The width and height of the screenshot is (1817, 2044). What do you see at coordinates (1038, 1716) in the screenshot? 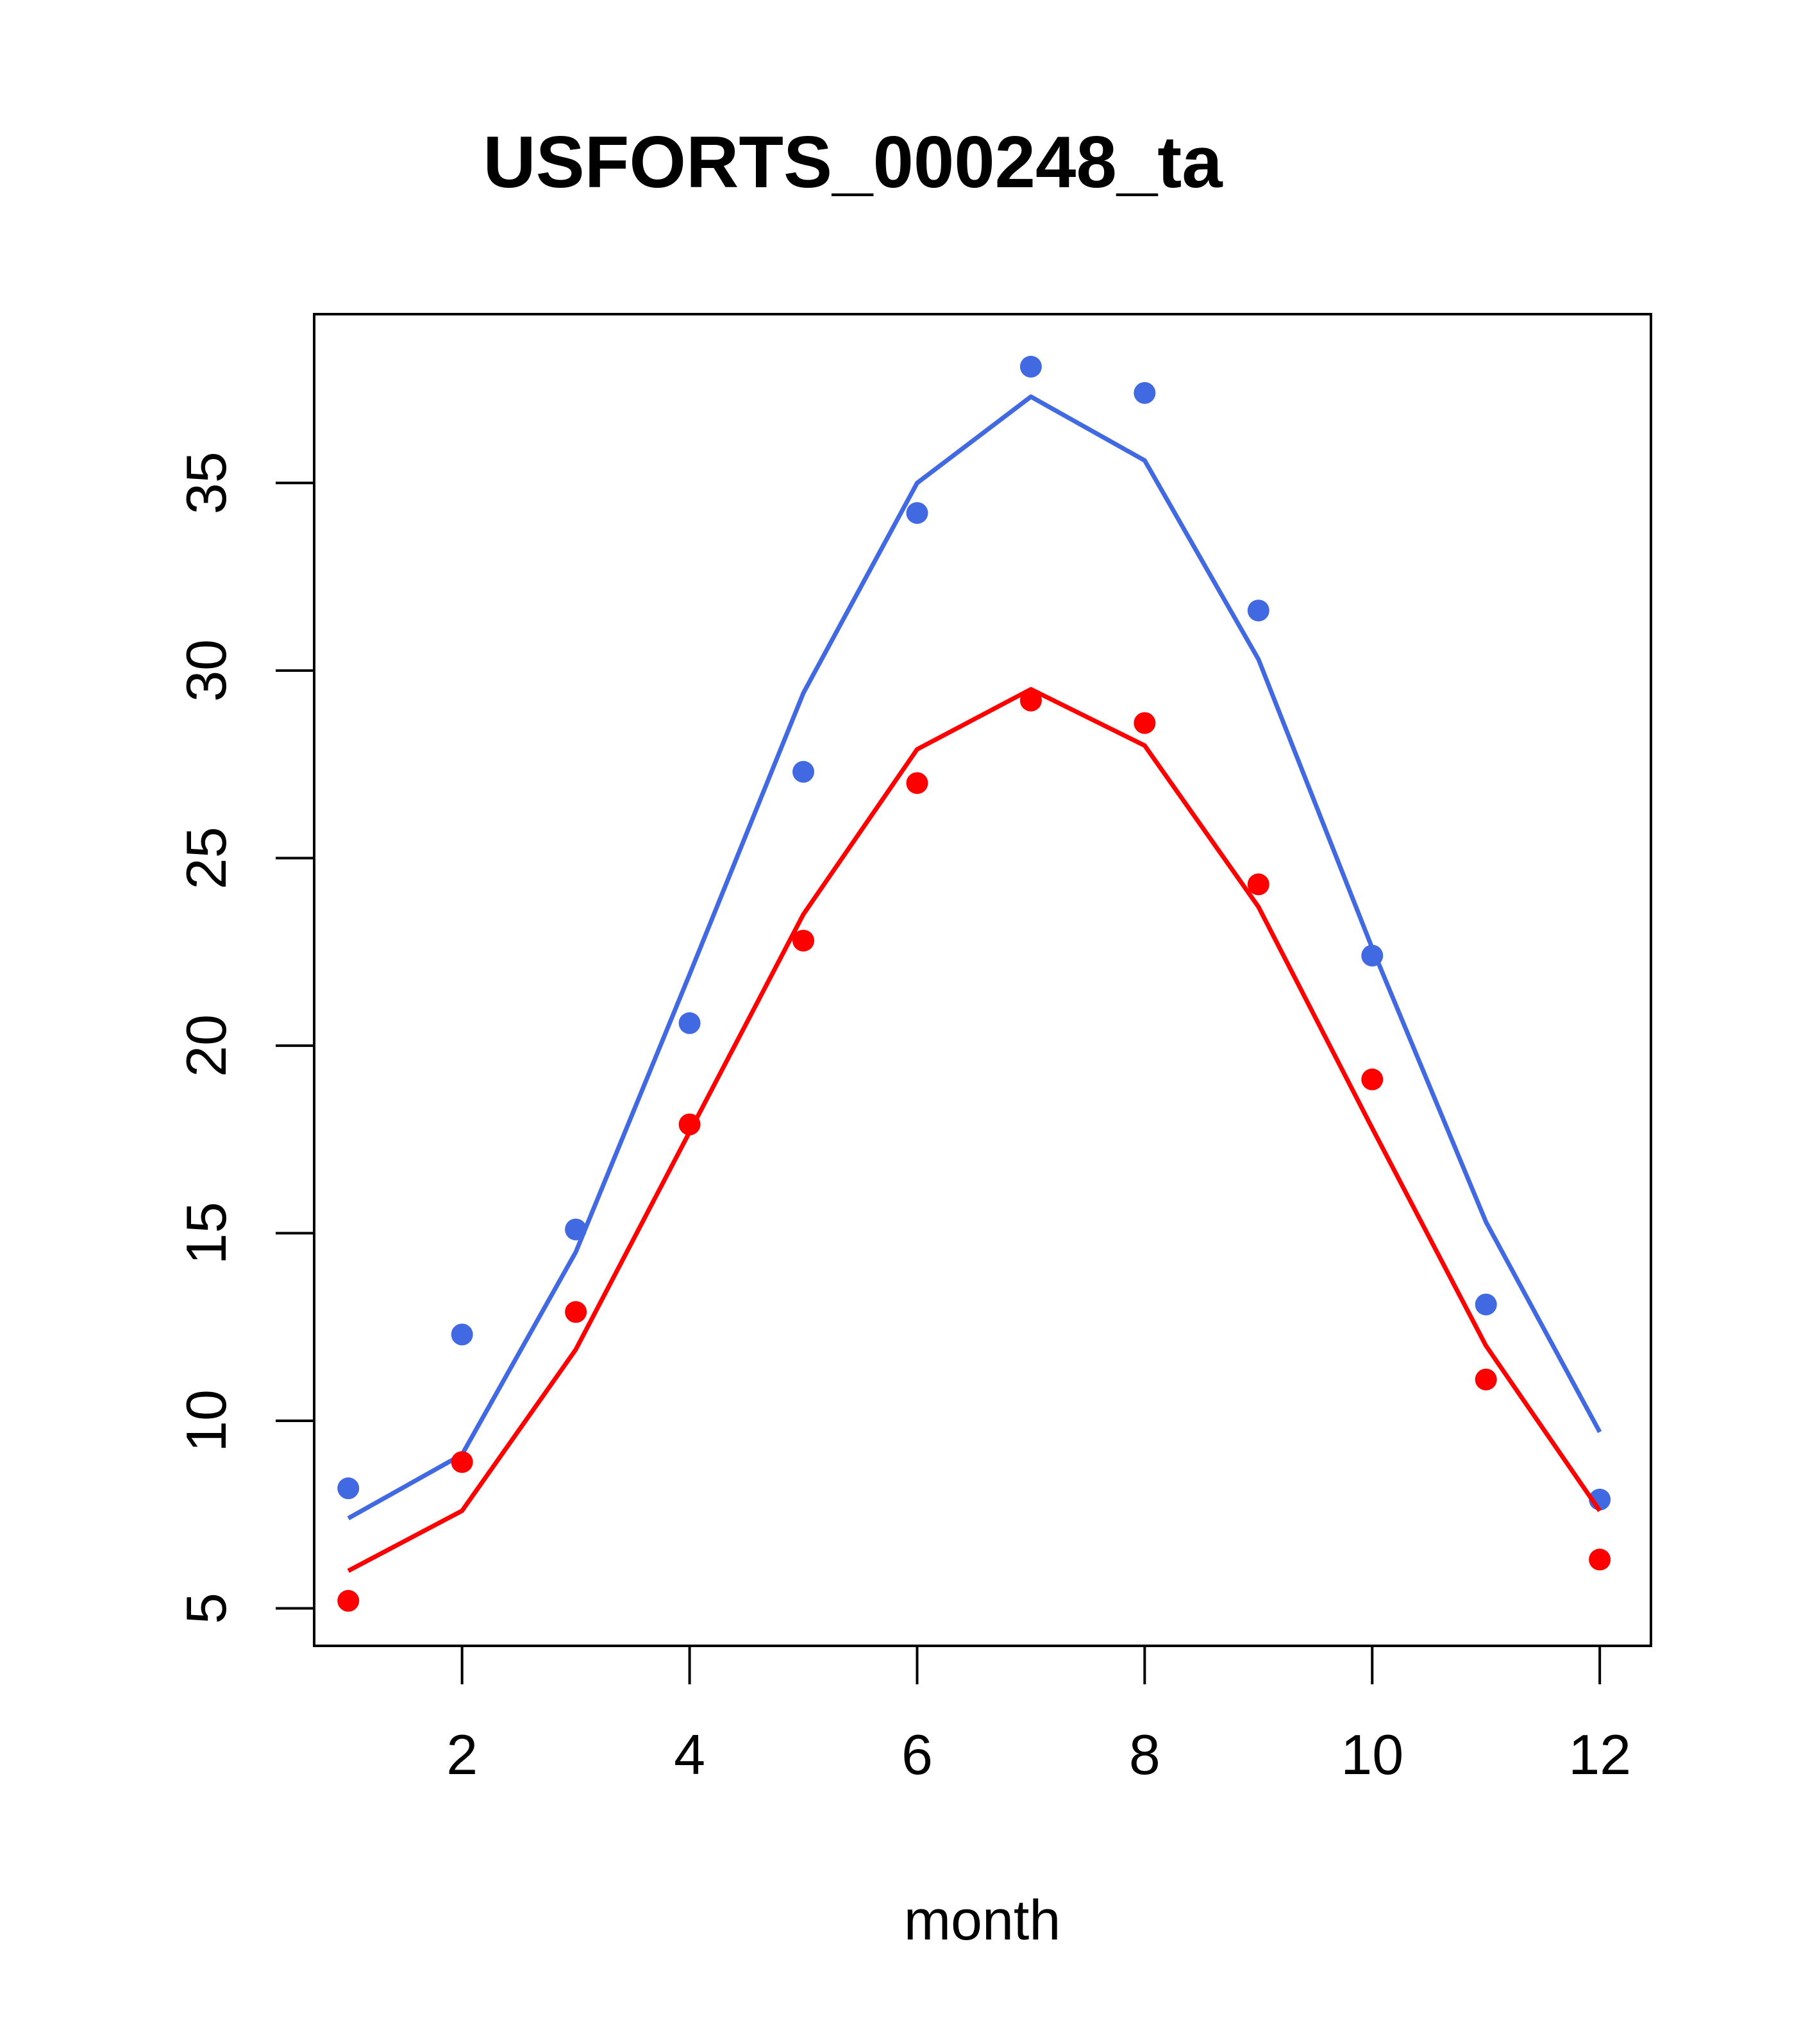
I see `x-axis: 2 4 6 8 10 12` at bounding box center [1038, 1716].